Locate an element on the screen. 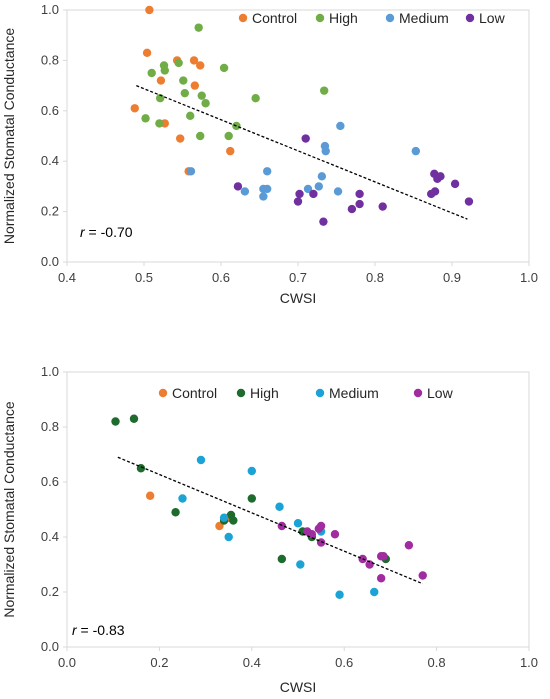  legend-marker-control is located at coordinates (163, 393).